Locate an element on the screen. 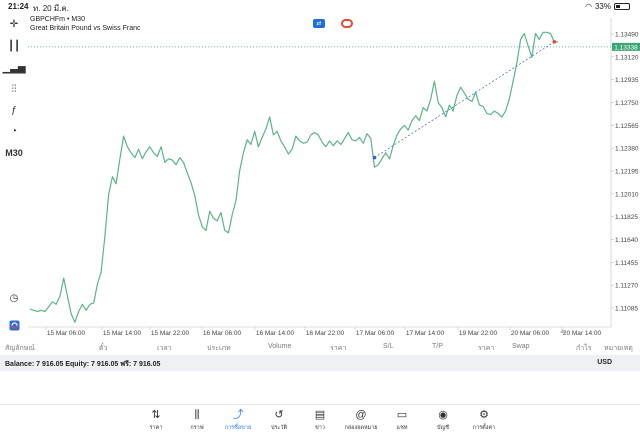 The image size is (640, 447). period-clock-icon: ◷ is located at coordinates (14, 298).